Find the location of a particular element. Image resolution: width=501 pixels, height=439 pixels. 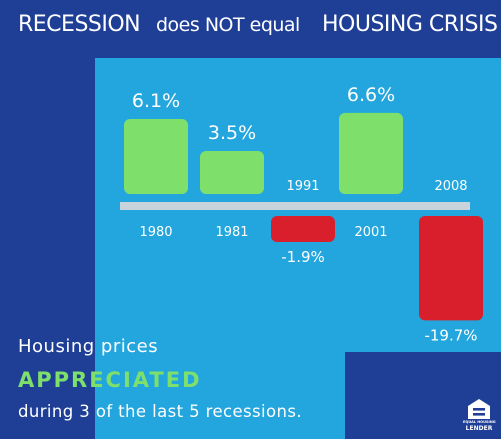

title-recession: RECESSION is located at coordinates (79, 24).